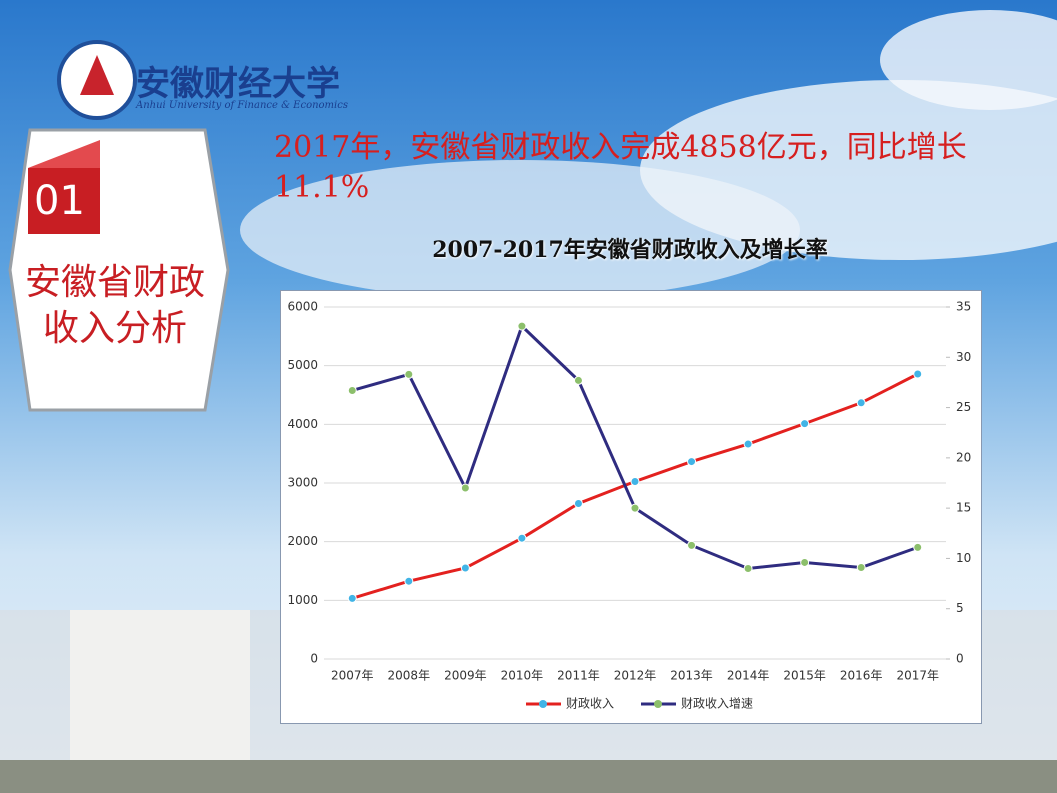 This screenshot has height=793, width=1057. I want to click on x-tick-label: 2015年, so click(804, 676).